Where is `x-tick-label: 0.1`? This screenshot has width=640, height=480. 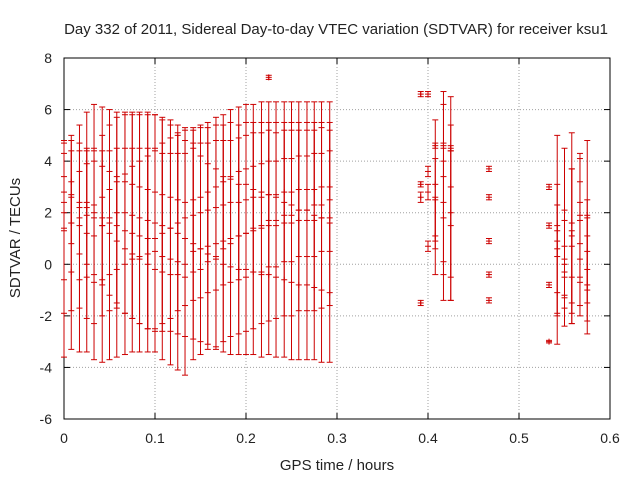 x-tick-label: 0.1 is located at coordinates (155, 438).